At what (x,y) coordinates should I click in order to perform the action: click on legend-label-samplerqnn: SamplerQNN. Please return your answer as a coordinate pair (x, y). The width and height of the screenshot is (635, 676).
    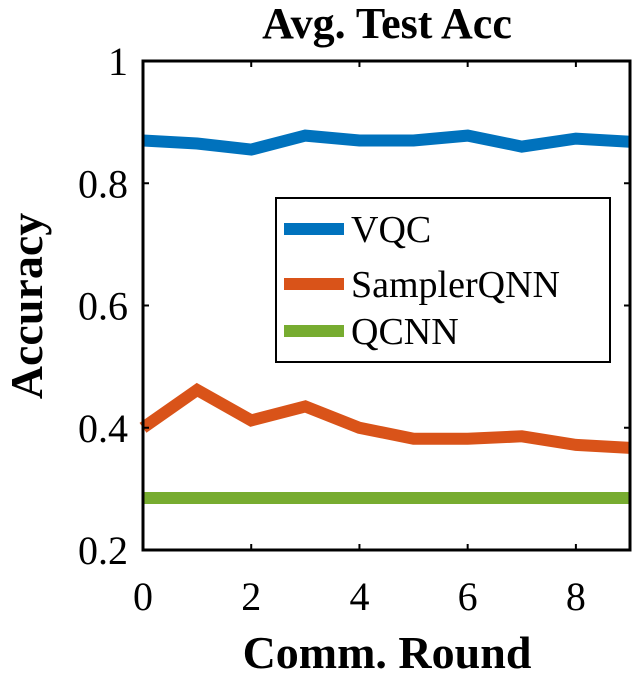
    Looking at the image, I should click on (455, 285).